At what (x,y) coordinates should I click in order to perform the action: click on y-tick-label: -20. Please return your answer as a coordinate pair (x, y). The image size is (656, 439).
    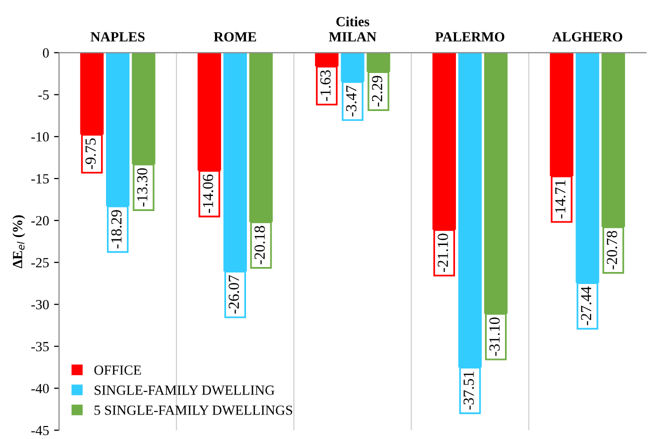
    Looking at the image, I should click on (40, 221).